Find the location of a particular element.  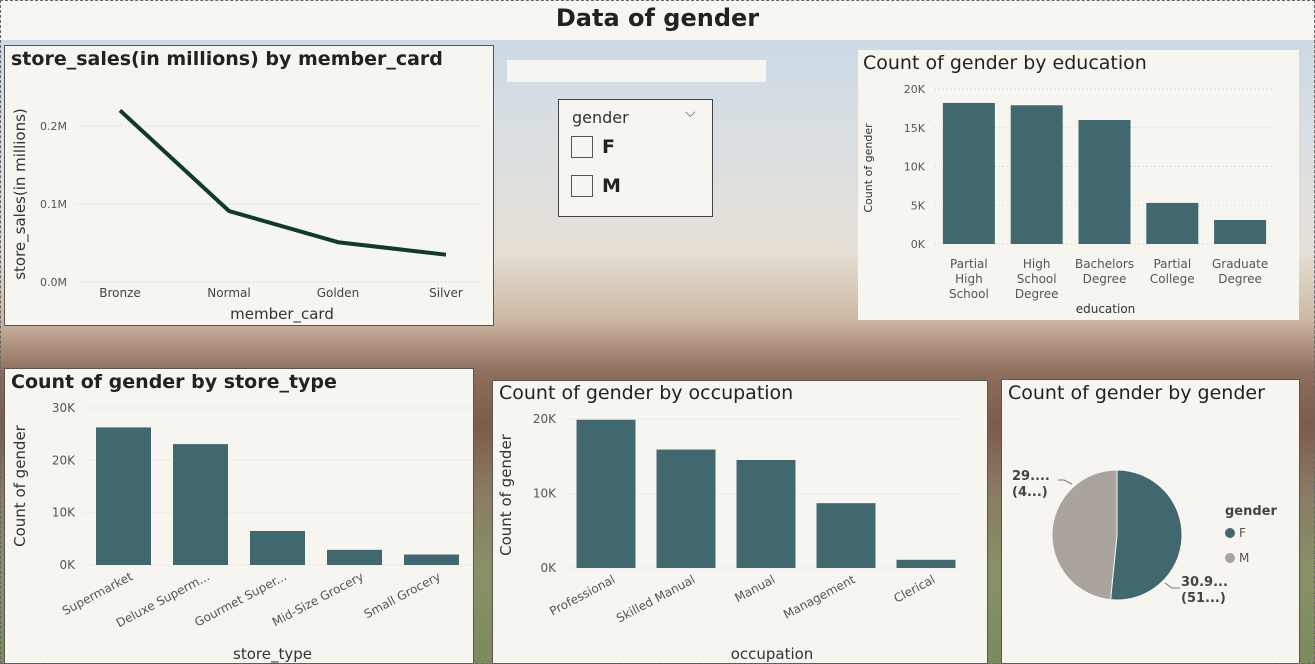

x-tick-label: Small Grocery is located at coordinates (402, 595).